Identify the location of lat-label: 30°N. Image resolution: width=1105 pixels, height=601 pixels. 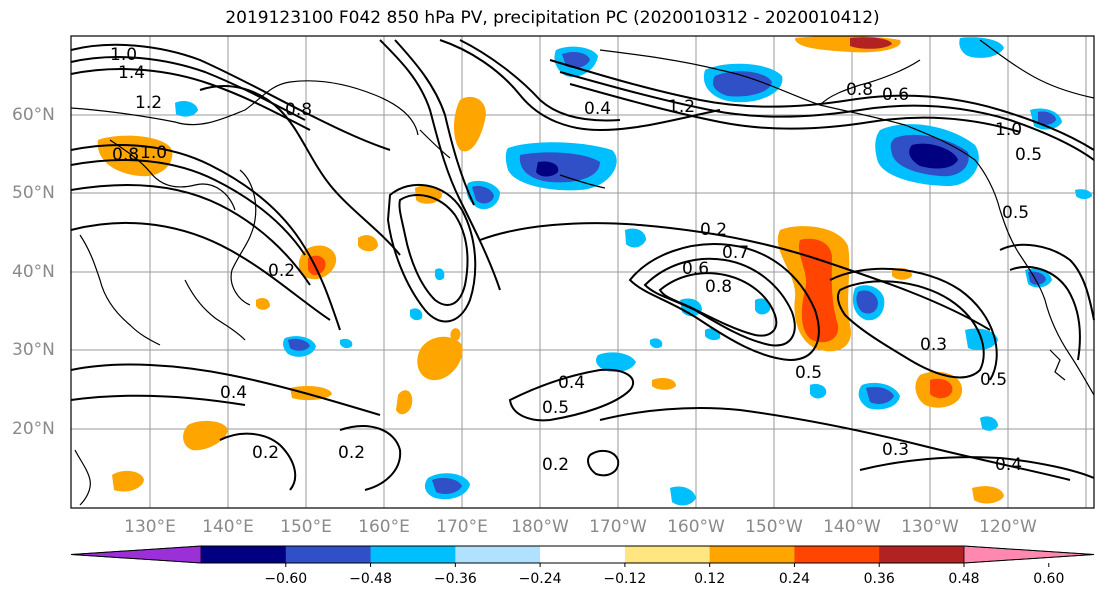
(33, 350).